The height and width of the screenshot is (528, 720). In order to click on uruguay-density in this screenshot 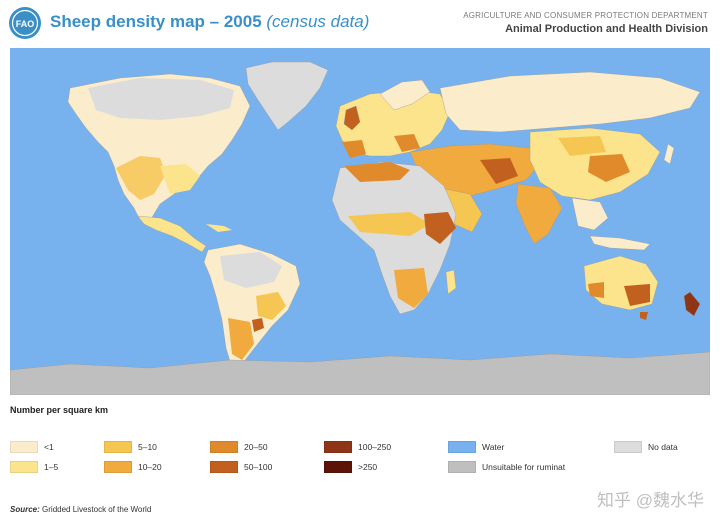, I will do `click(258, 325)`.